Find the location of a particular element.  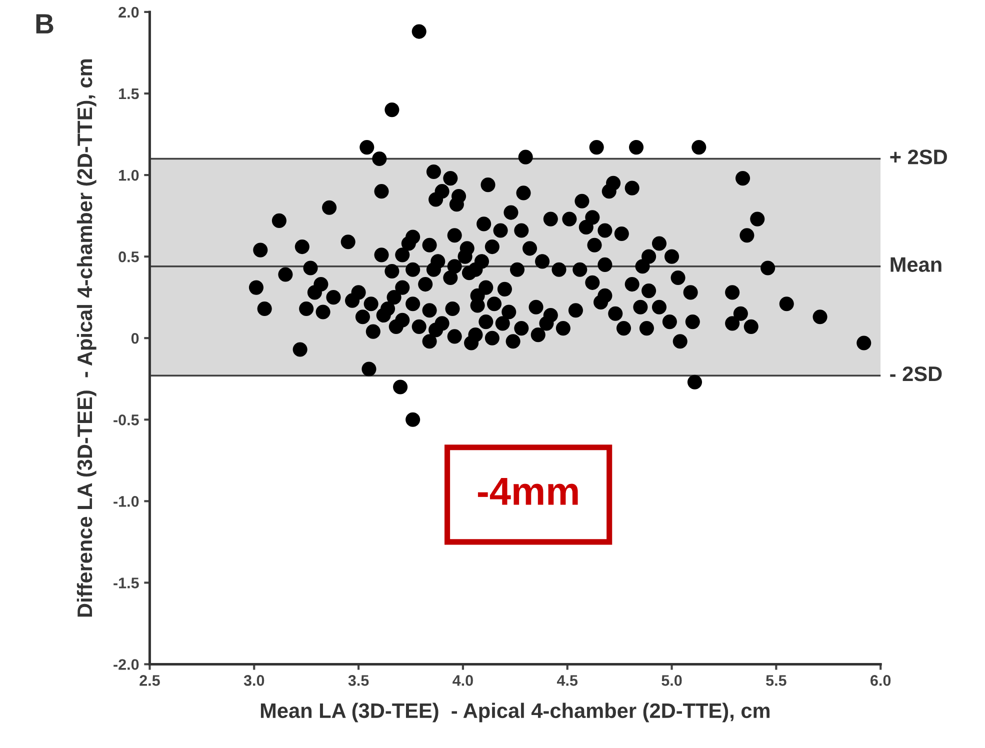

x-tick-label: 6.0 is located at coordinates (880, 680).